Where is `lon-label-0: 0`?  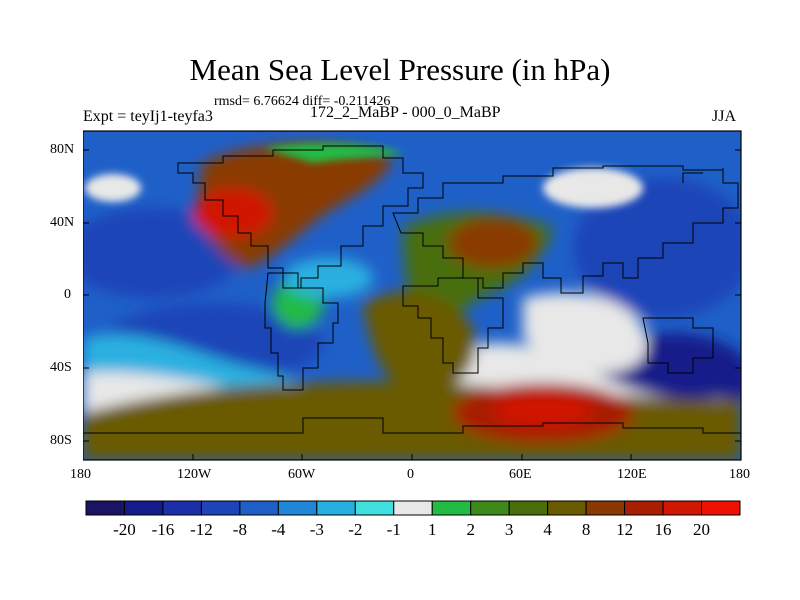
lon-label-0: 0 is located at coordinates (410, 474).